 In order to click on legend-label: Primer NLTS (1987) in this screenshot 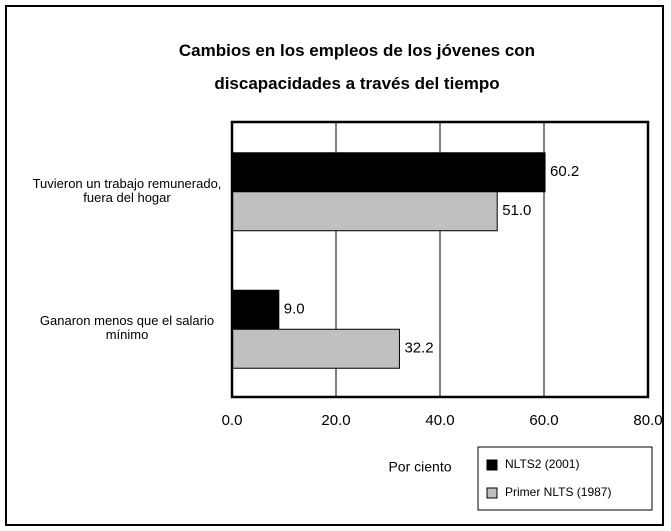, I will do `click(558, 492)`.